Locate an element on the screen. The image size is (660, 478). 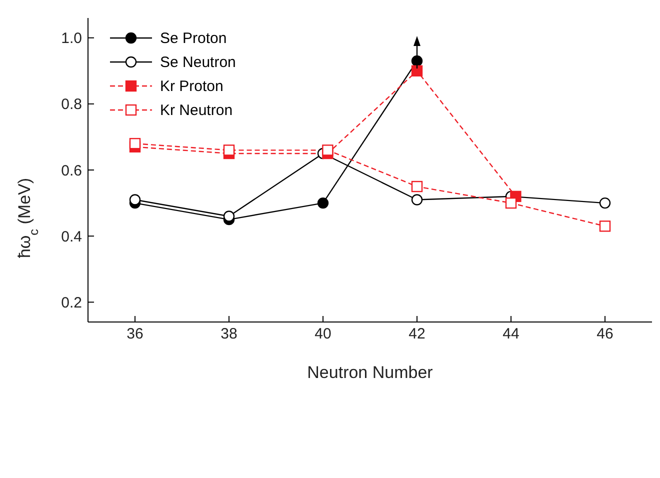
y-tick-label: 0.2 is located at coordinates (71, 303).